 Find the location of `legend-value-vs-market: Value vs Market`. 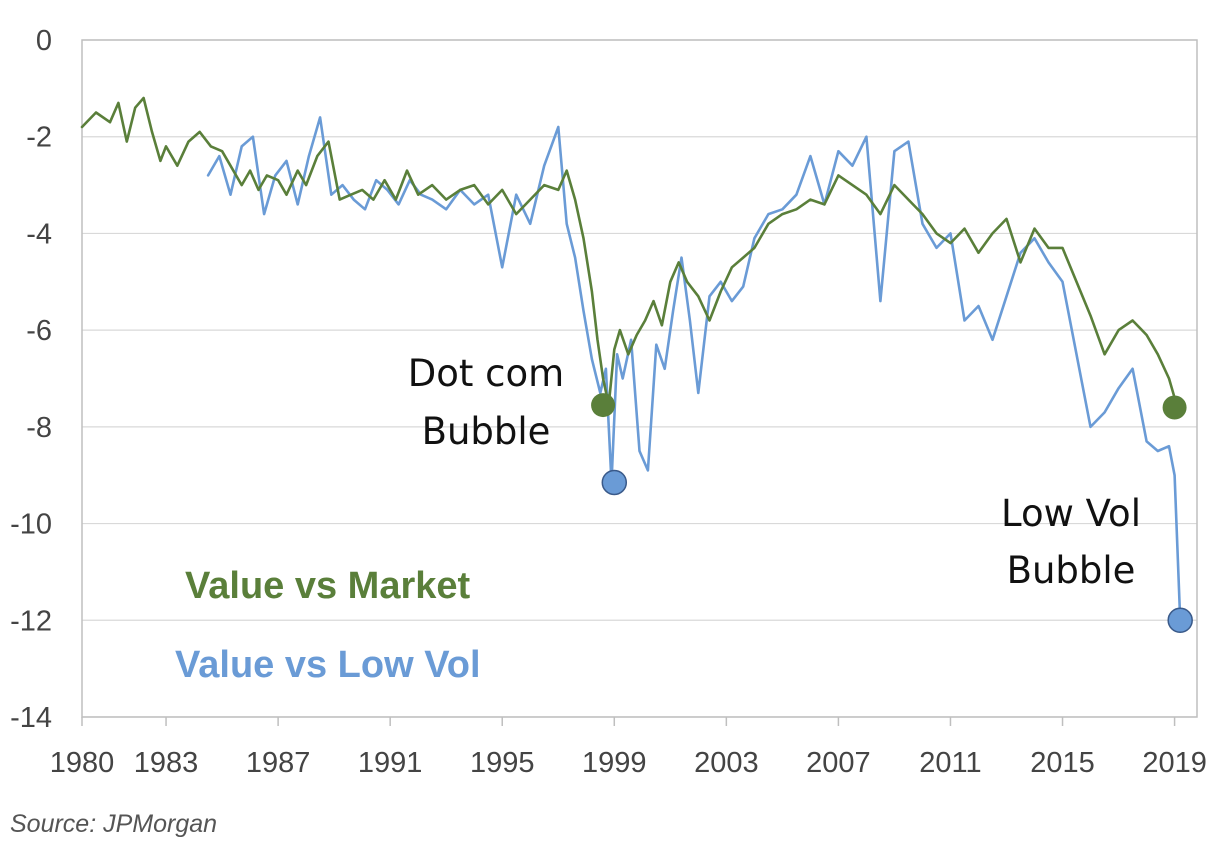

legend-value-vs-market: Value vs Market is located at coordinates (328, 586).